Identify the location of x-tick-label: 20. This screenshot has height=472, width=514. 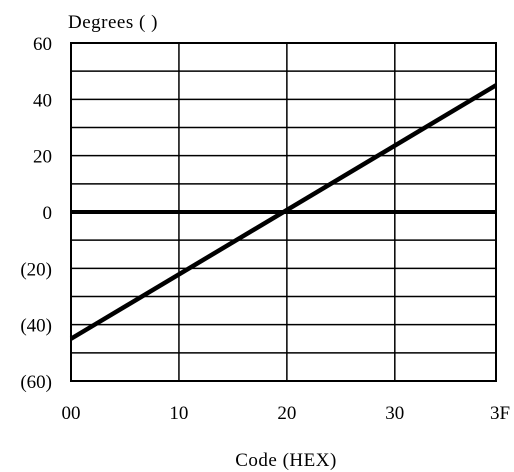
(286, 413).